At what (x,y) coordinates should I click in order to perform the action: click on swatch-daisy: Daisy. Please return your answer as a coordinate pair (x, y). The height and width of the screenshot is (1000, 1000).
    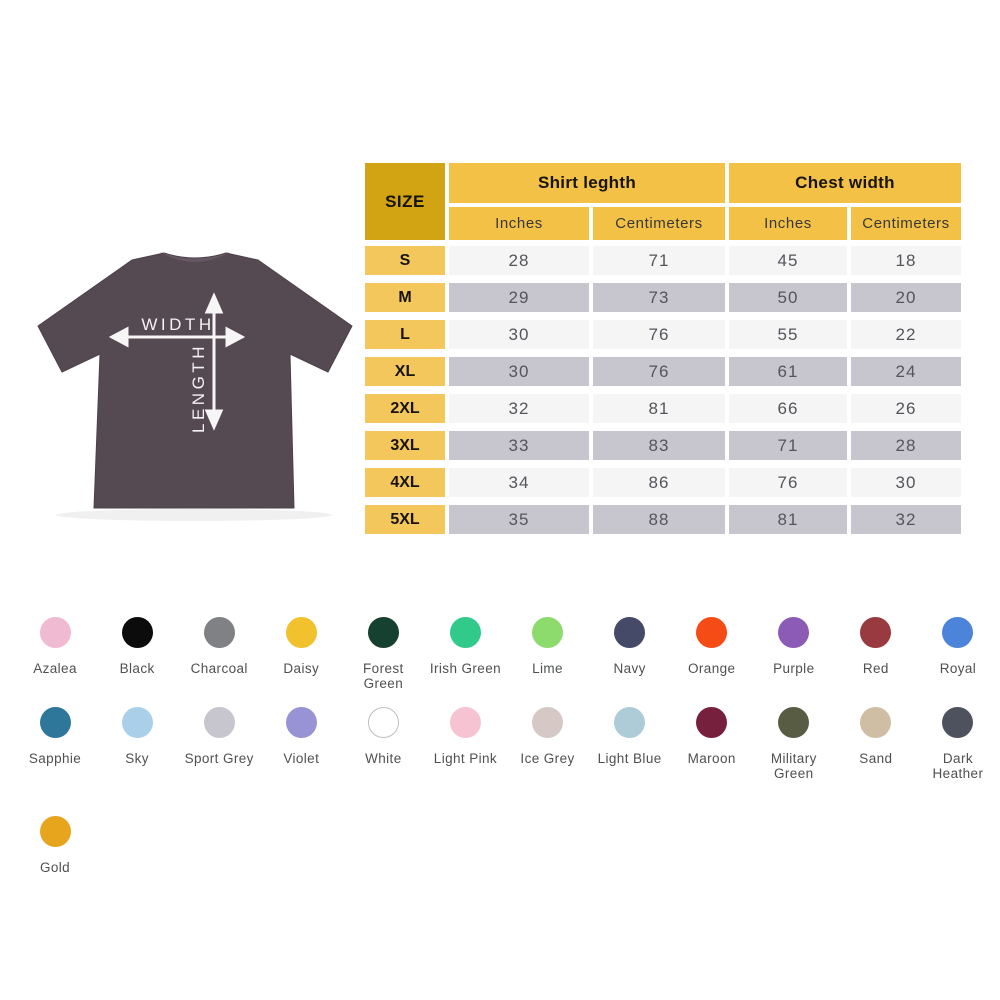
    Looking at the image, I should click on (301, 654).